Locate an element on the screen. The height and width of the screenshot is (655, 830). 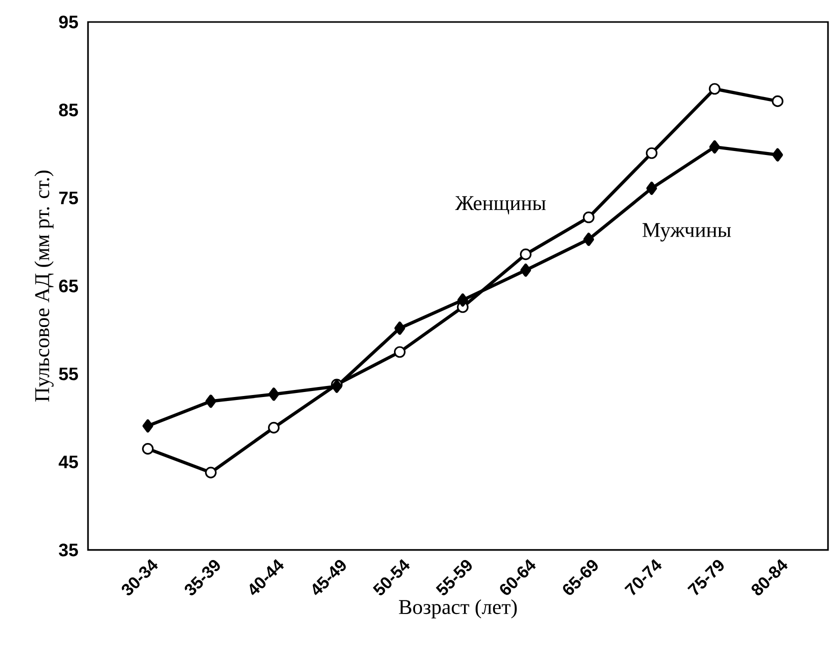
x-axis-title: Возраст (лет) is located at coordinates (457, 608).